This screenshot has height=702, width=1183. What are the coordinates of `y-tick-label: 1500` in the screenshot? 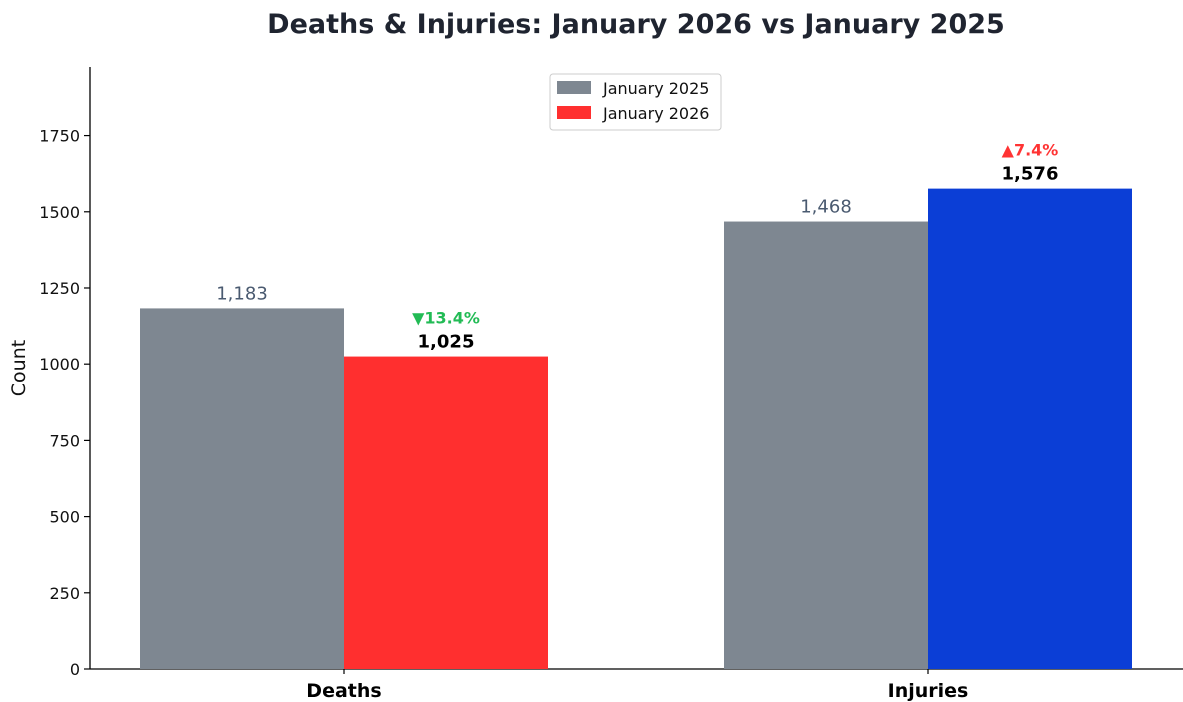 It's located at (59, 212).